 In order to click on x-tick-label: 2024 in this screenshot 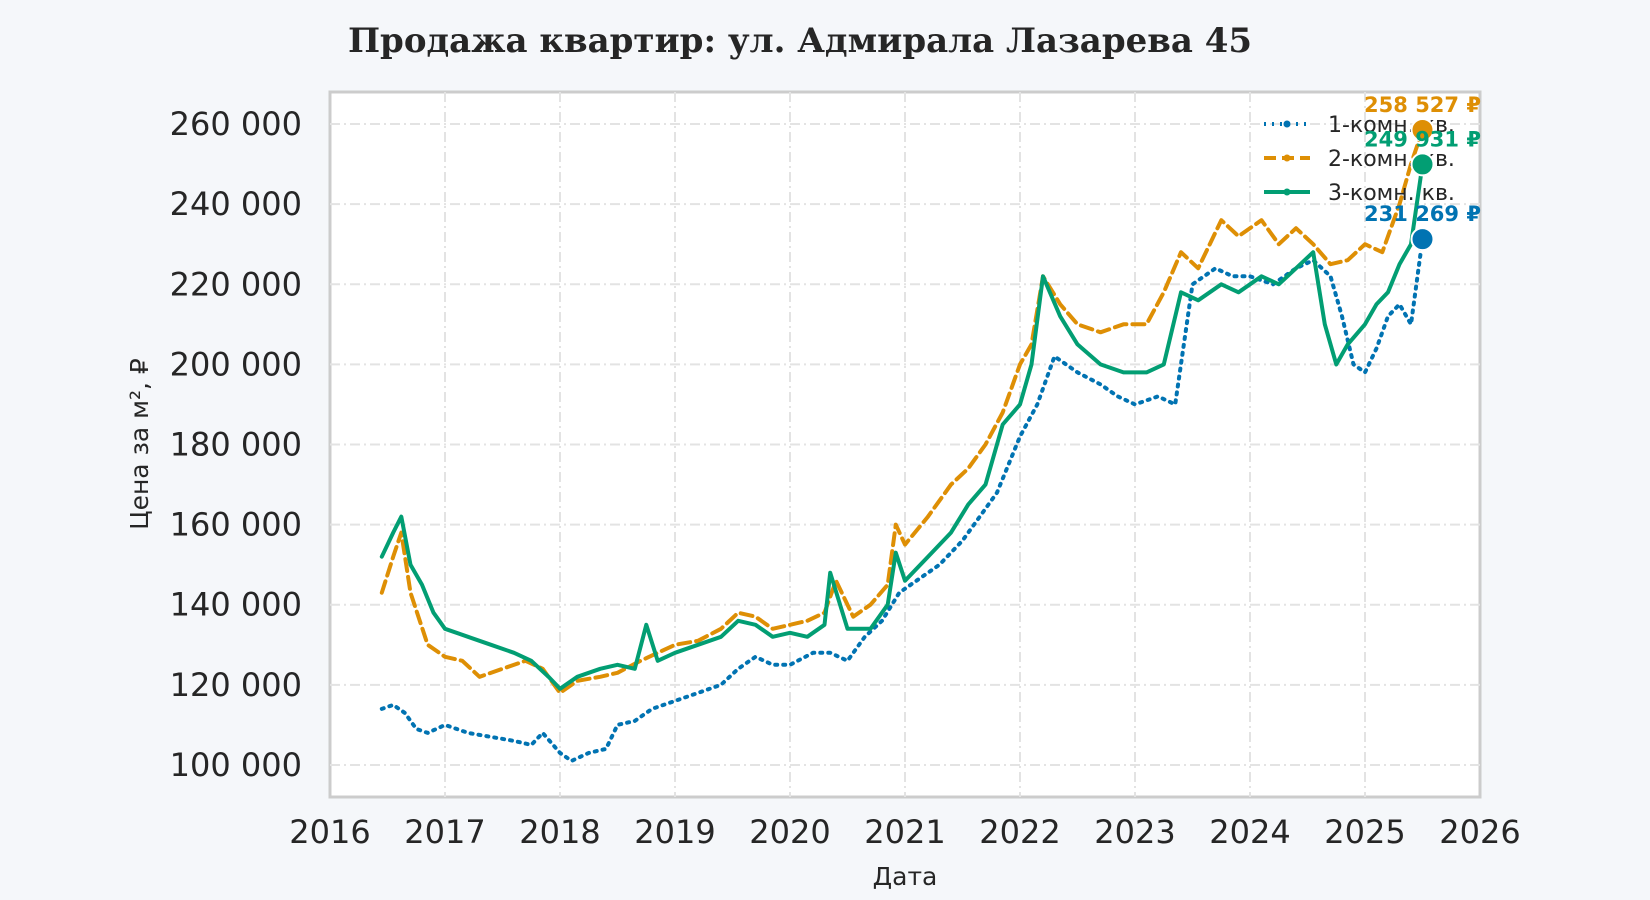, I will do `click(1249, 832)`.